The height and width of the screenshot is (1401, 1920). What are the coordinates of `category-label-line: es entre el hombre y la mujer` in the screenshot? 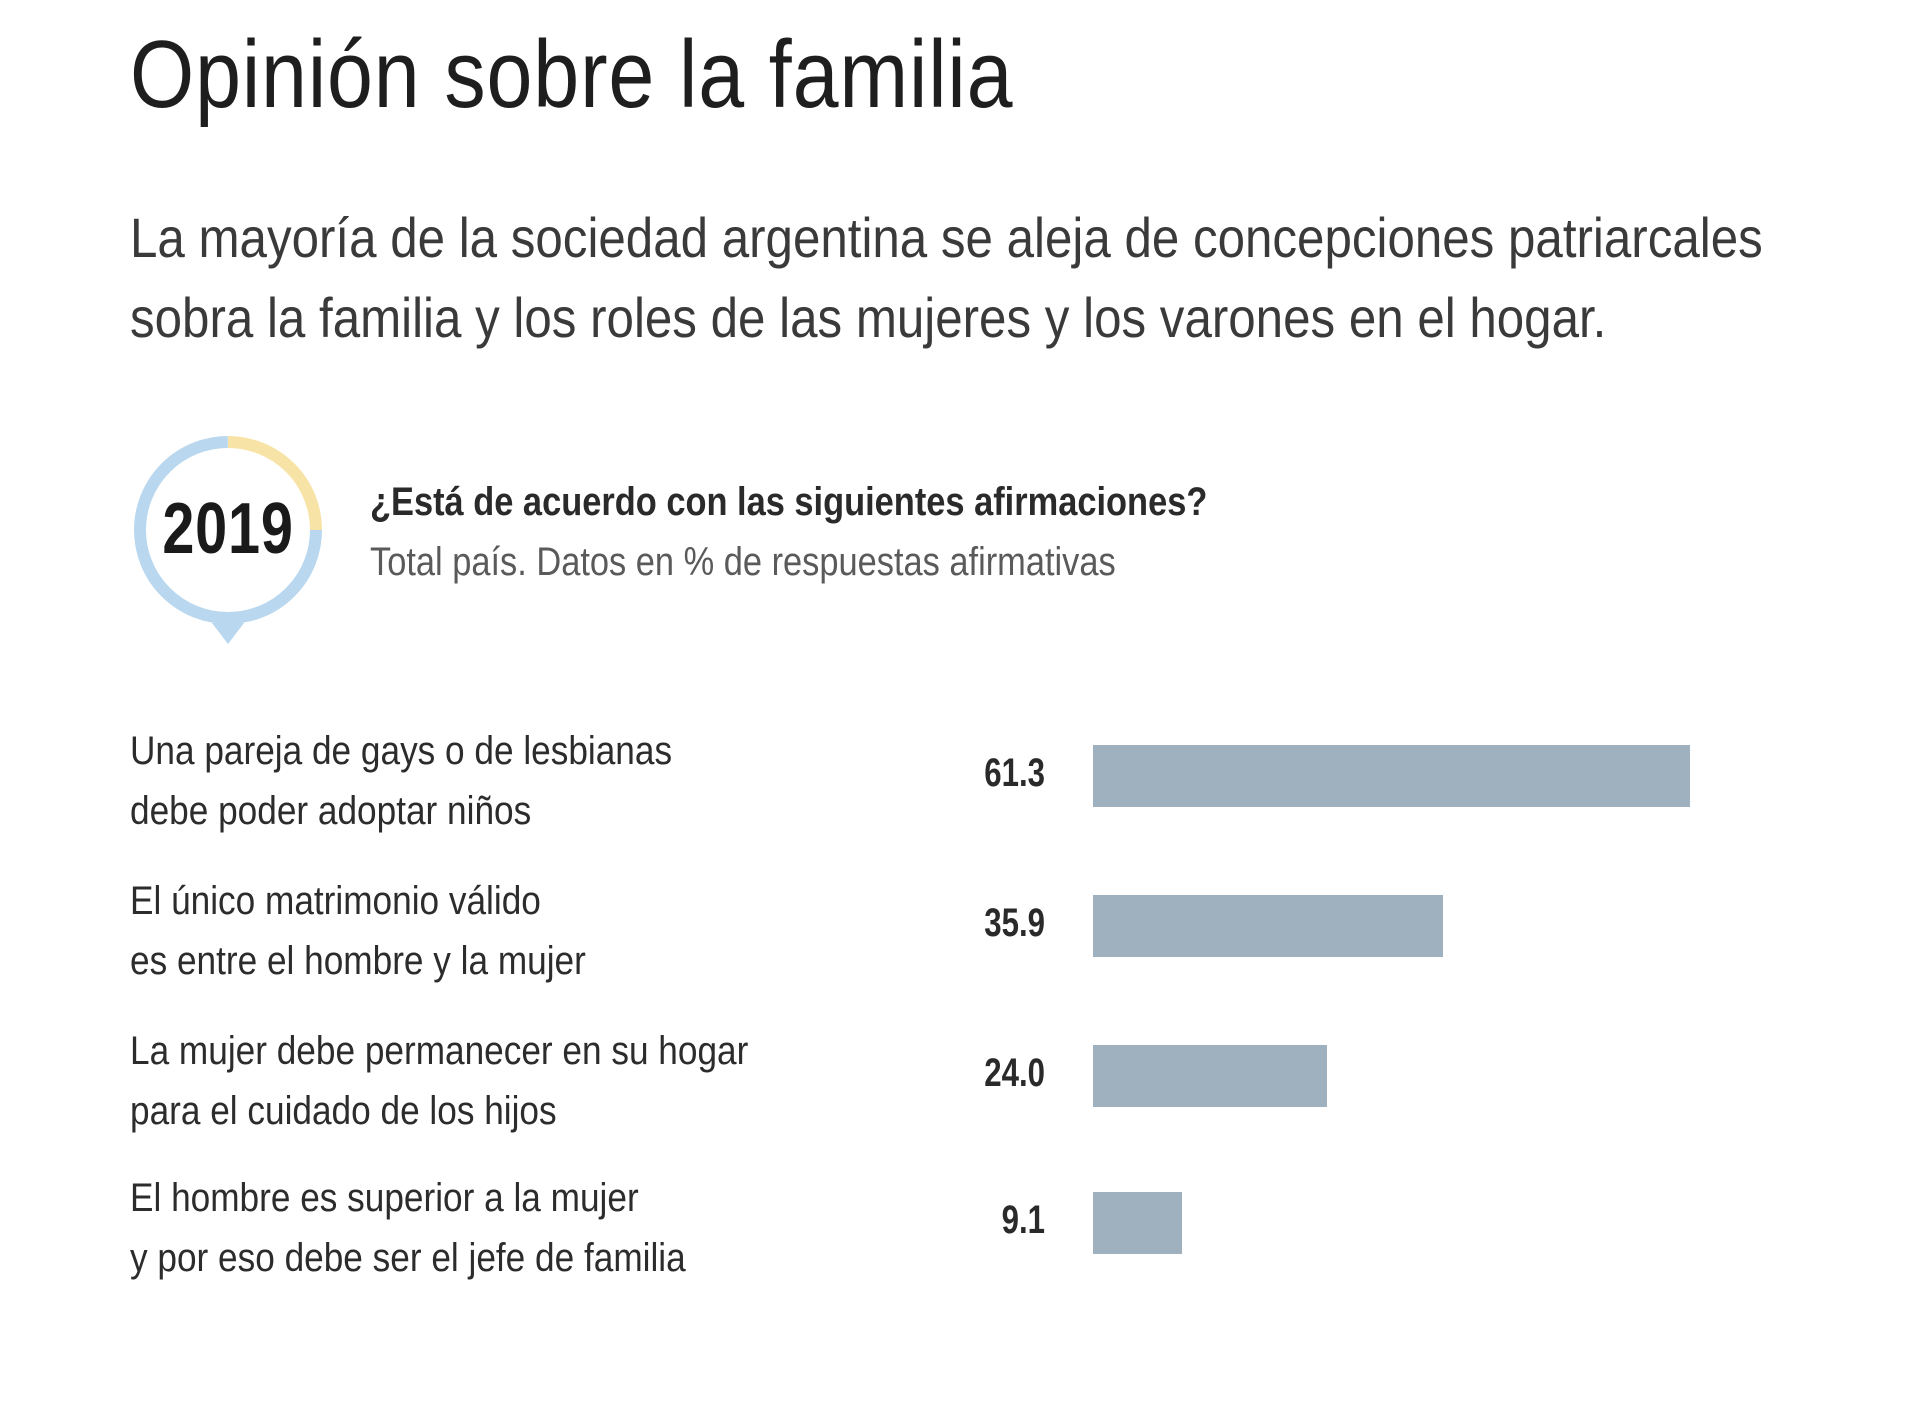 It's located at (358, 961).